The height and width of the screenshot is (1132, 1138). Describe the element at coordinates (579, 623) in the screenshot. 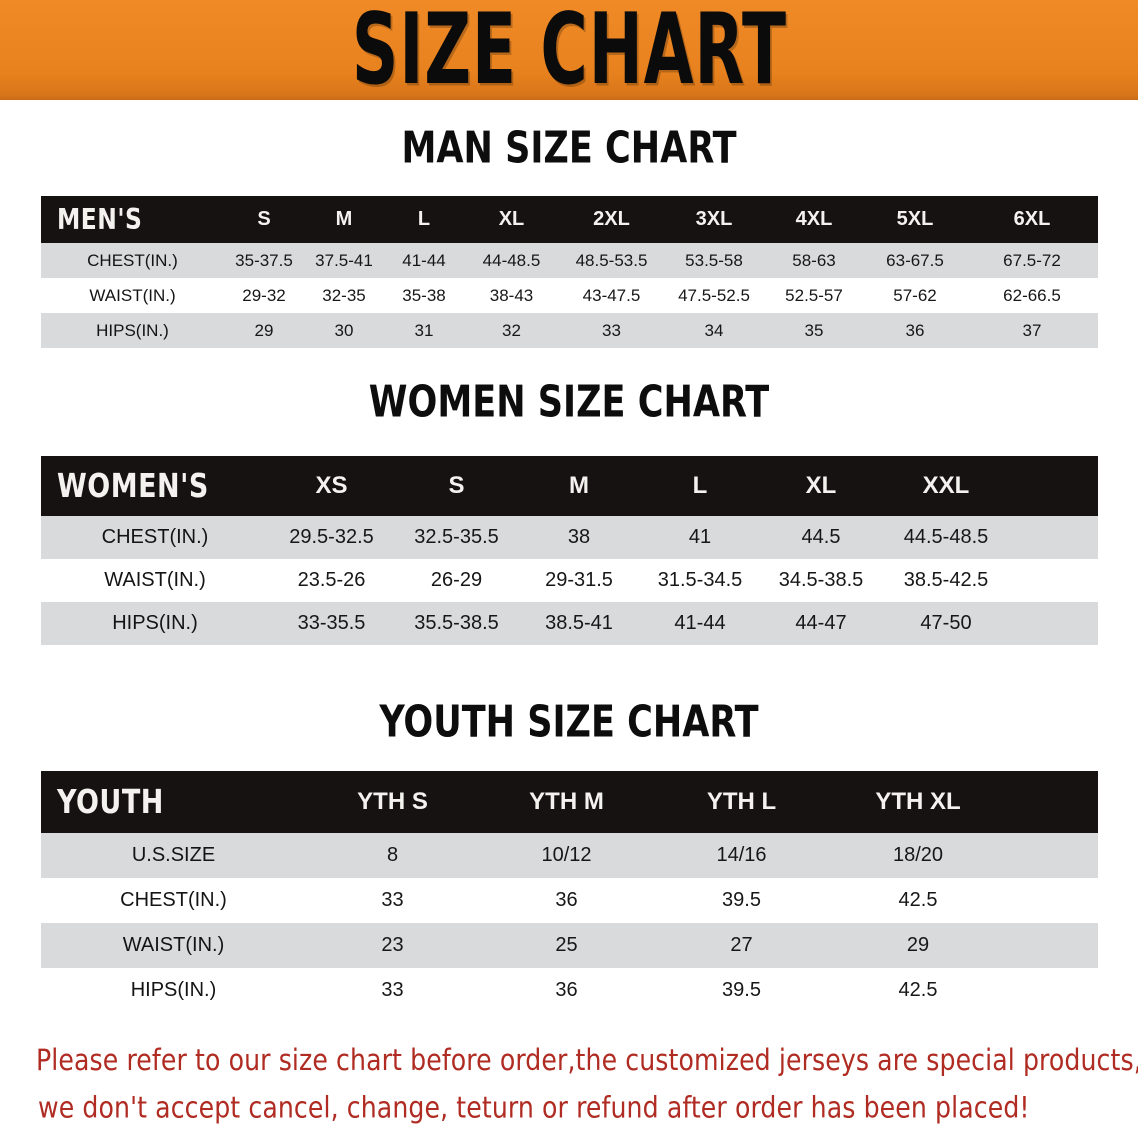

I see `cell: 38.5-41` at that location.